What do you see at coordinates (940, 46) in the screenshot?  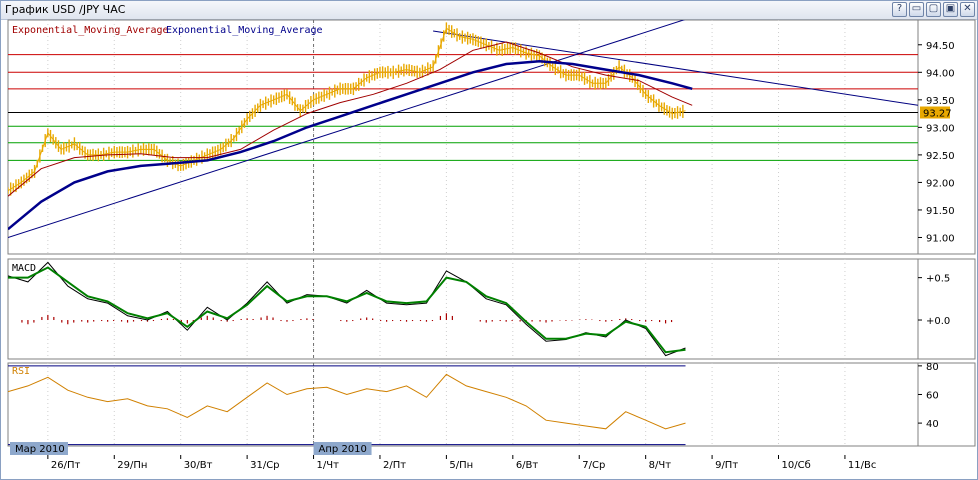 I see `price-ytick-label: 94.50` at bounding box center [940, 46].